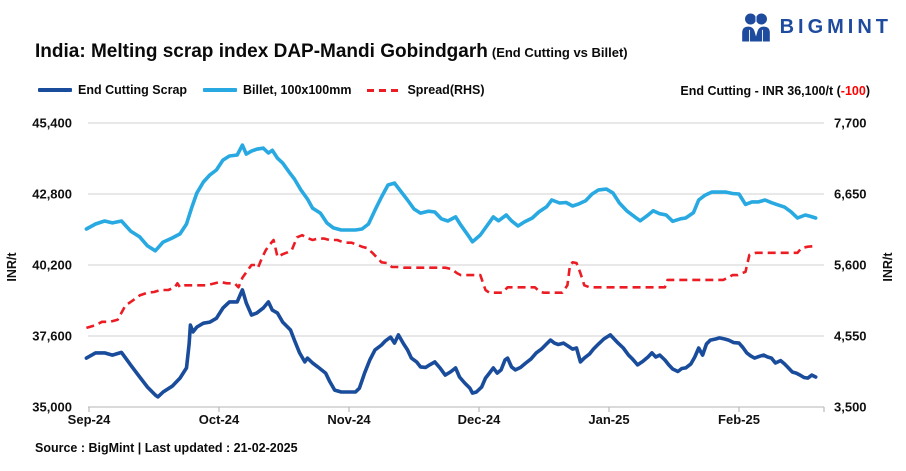 The width and height of the screenshot is (906, 471). What do you see at coordinates (89, 419) in the screenshot?
I see `x-axis-tick-label: Sep-24` at bounding box center [89, 419].